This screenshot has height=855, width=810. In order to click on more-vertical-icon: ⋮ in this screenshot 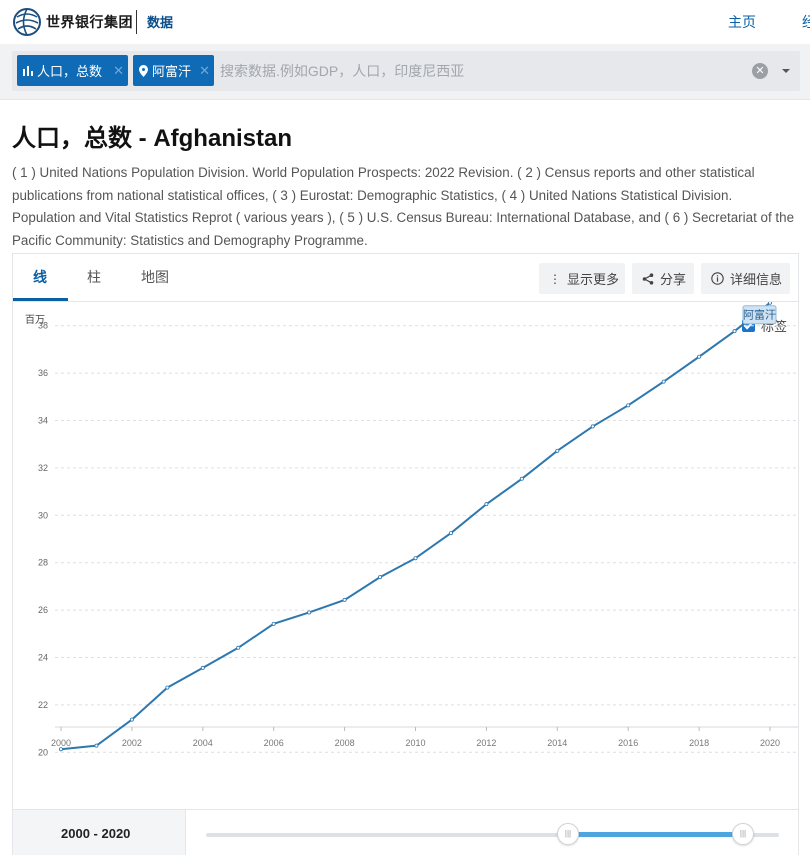, I will do `click(555, 278)`.